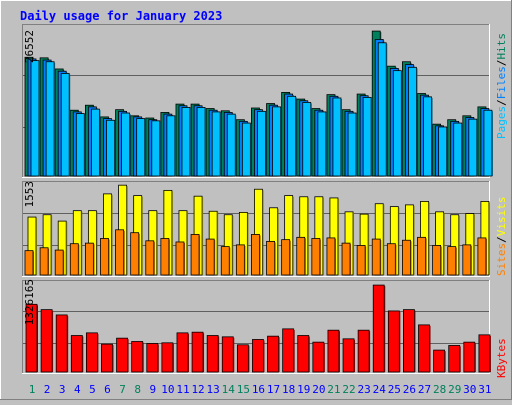 The image size is (512, 405). I want to click on x-tick-label: 15, so click(243, 389).